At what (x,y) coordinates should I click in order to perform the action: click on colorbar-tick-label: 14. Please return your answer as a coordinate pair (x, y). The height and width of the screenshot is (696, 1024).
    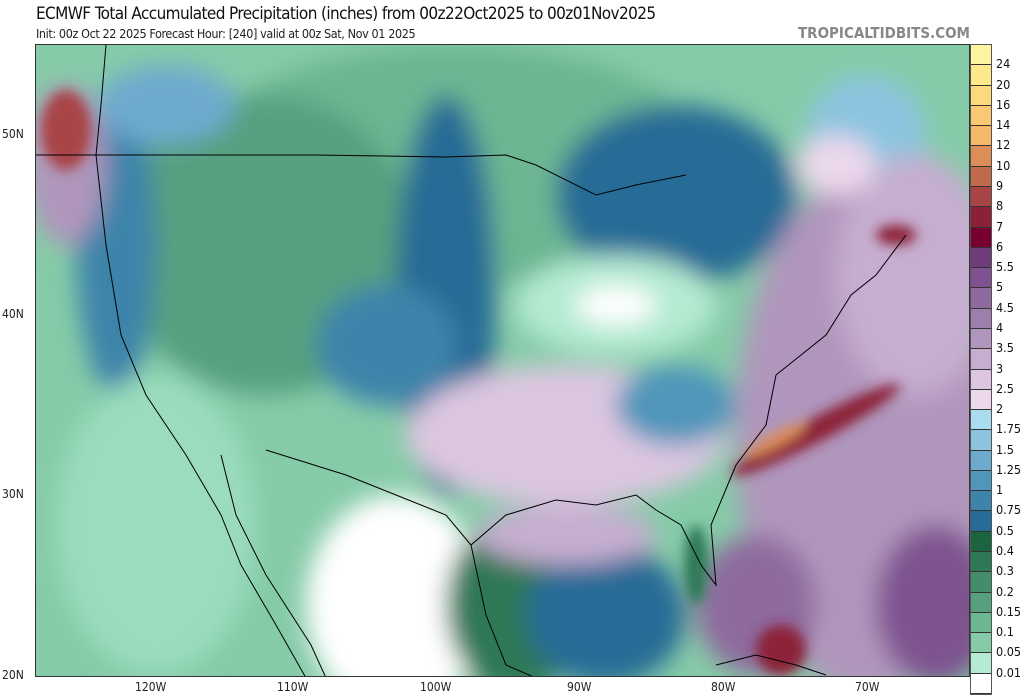
    Looking at the image, I should click on (1003, 125).